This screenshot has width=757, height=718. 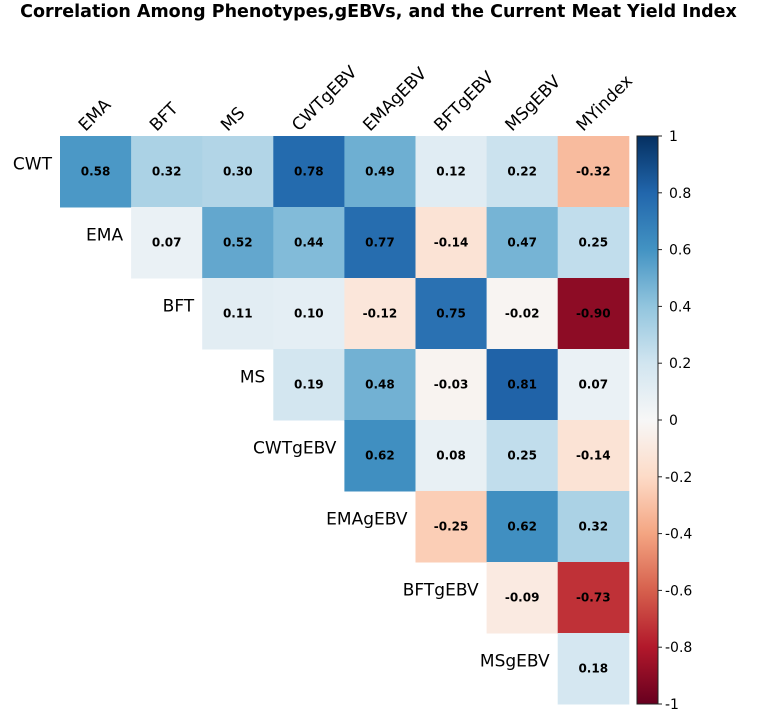 I want to click on cell-value-label: 0.32, so click(x=593, y=527).